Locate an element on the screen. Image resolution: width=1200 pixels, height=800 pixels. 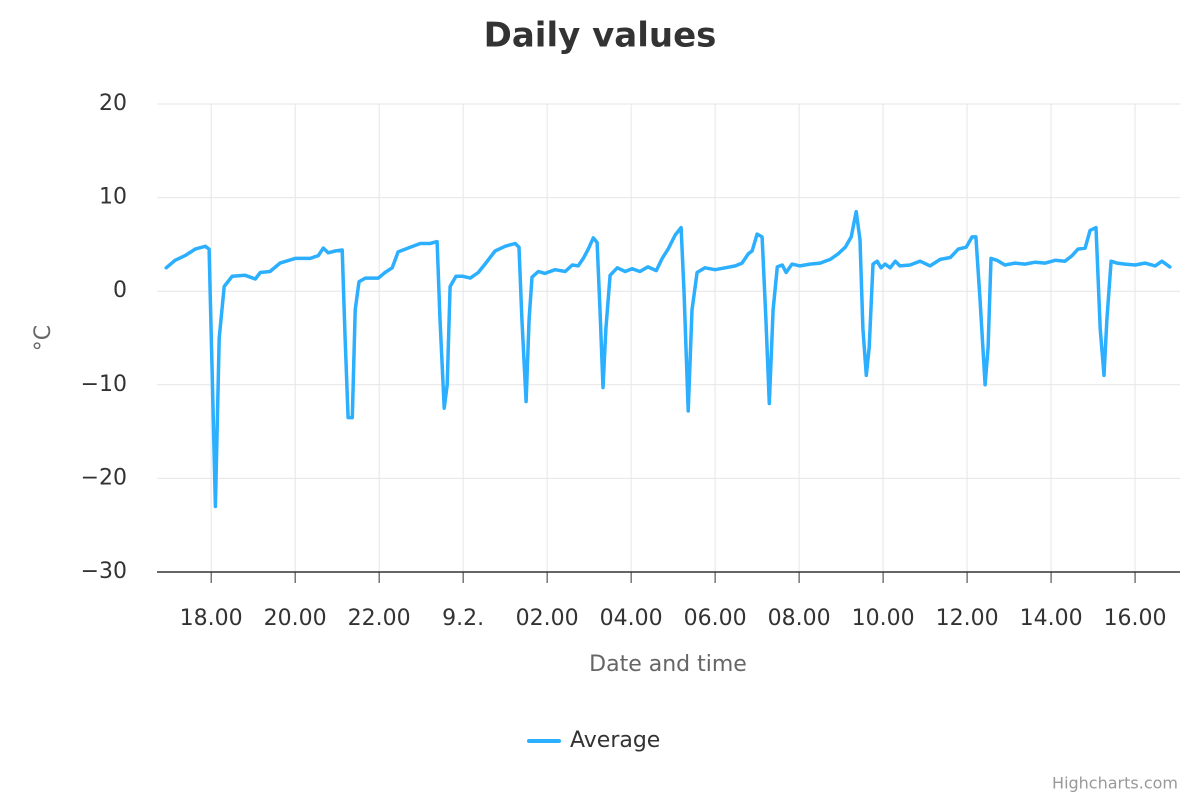
y-tick-label: 20 is located at coordinates (113, 103).